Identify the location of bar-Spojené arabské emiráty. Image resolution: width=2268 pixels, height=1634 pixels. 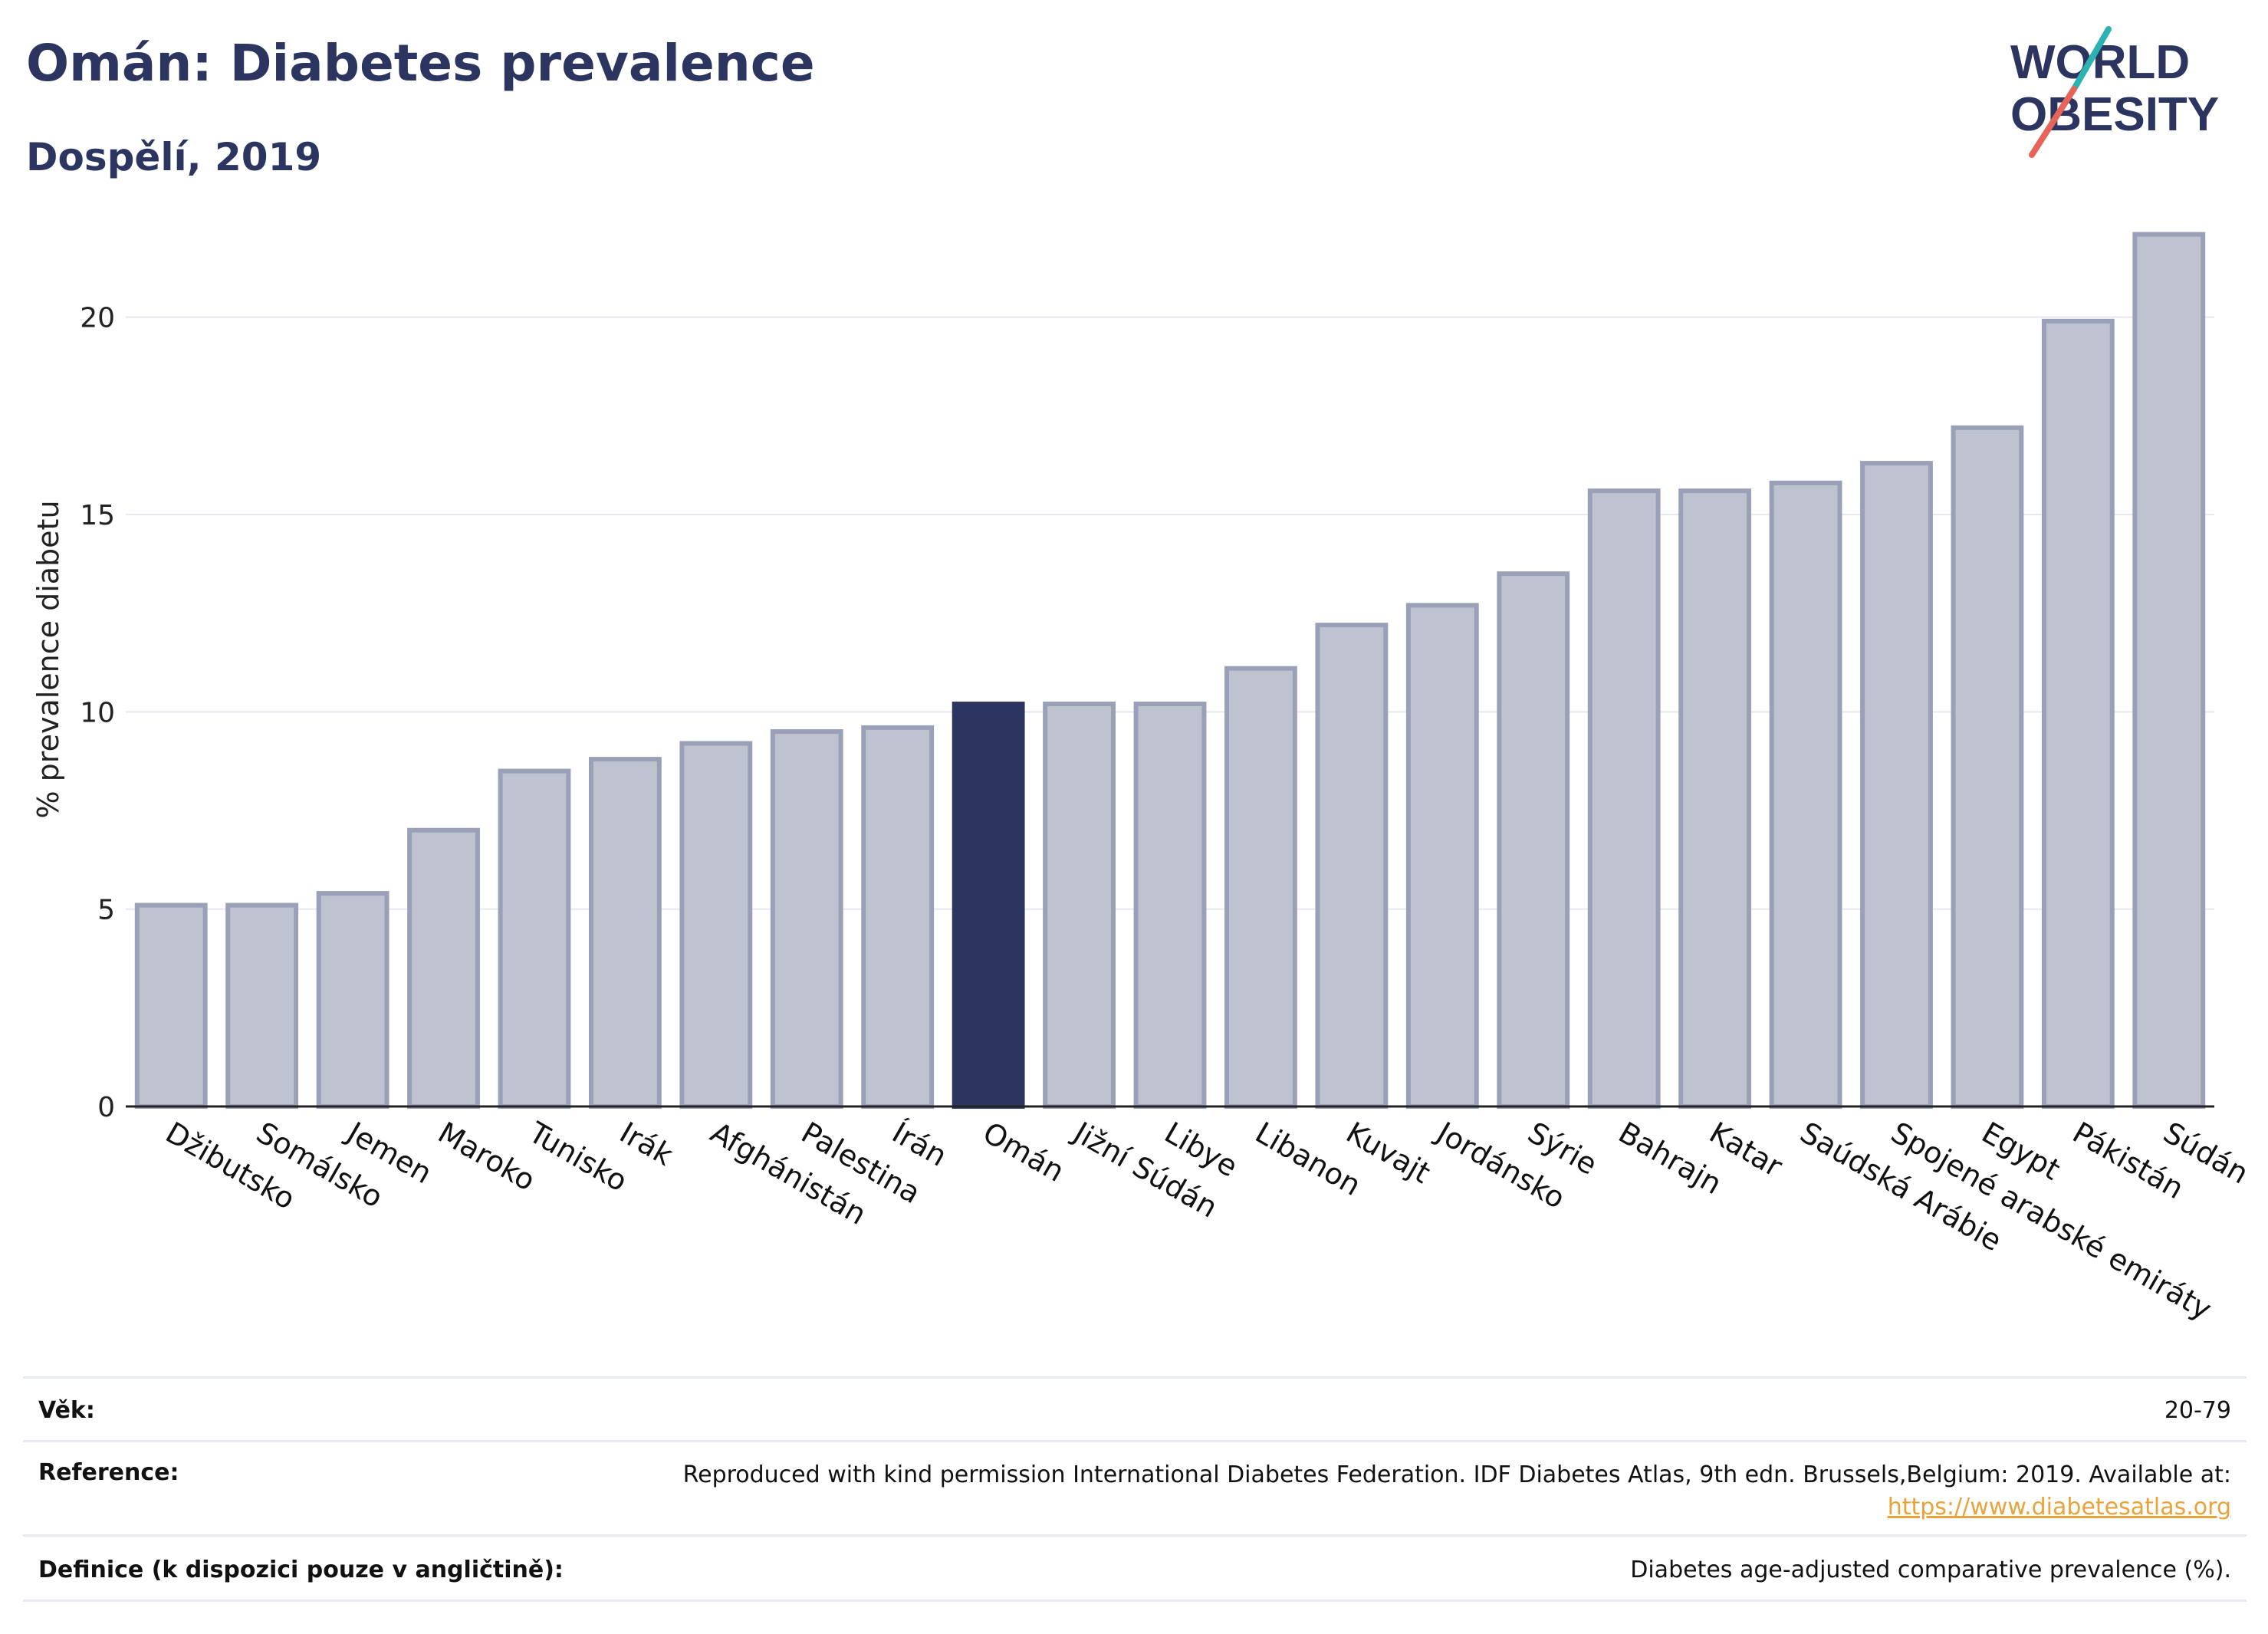
(1896, 785).